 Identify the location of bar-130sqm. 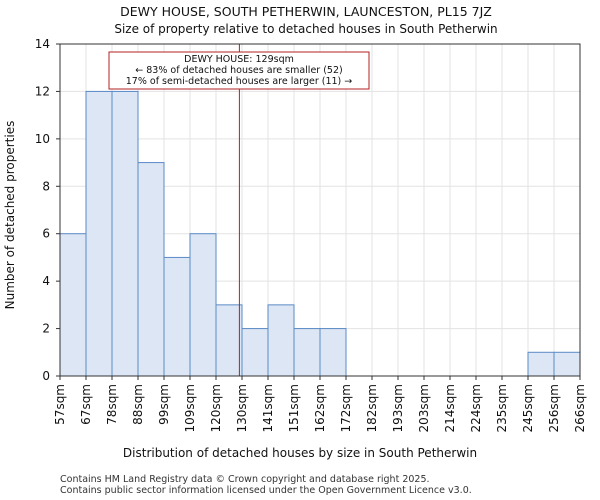
(255, 352).